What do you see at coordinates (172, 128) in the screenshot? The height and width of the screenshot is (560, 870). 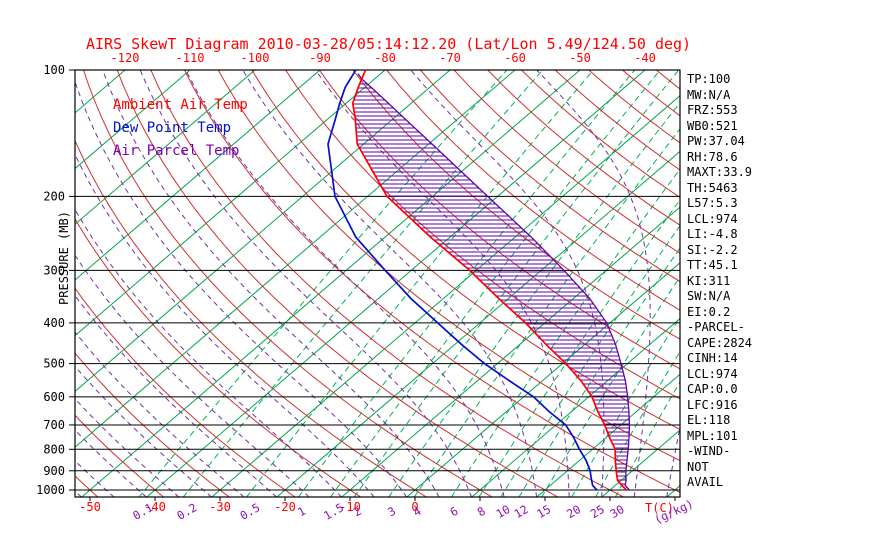 I see `legend-dew-point-temp: Dew Point Temp` at bounding box center [172, 128].